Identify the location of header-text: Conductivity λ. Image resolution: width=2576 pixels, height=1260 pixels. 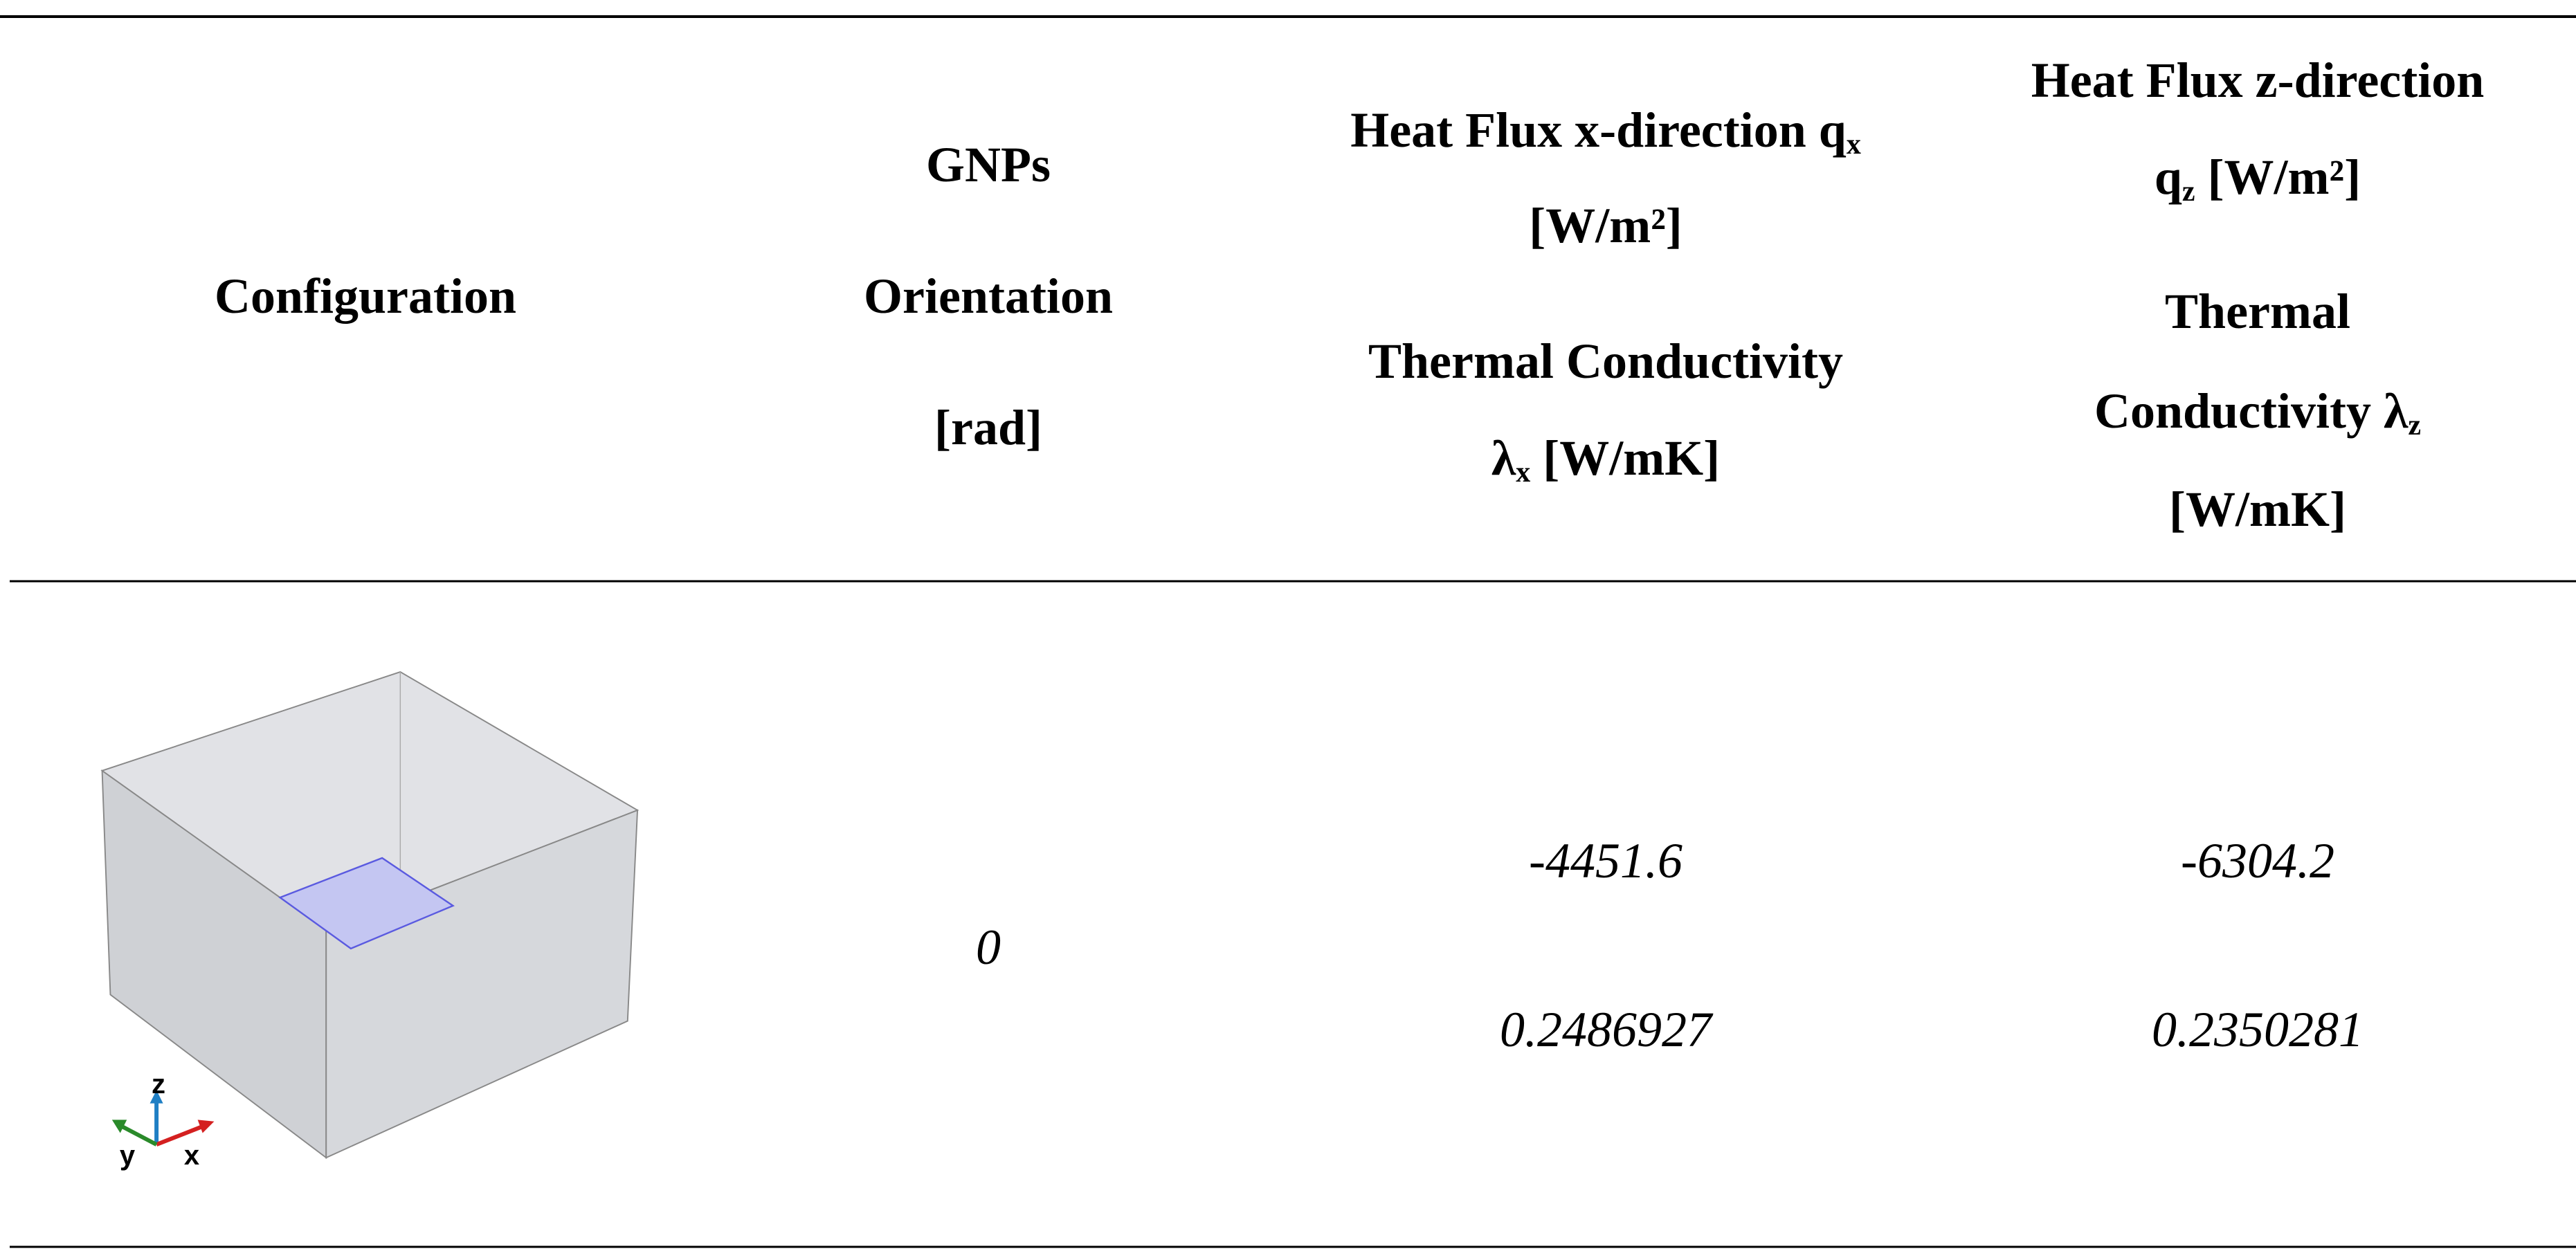
(2251, 411).